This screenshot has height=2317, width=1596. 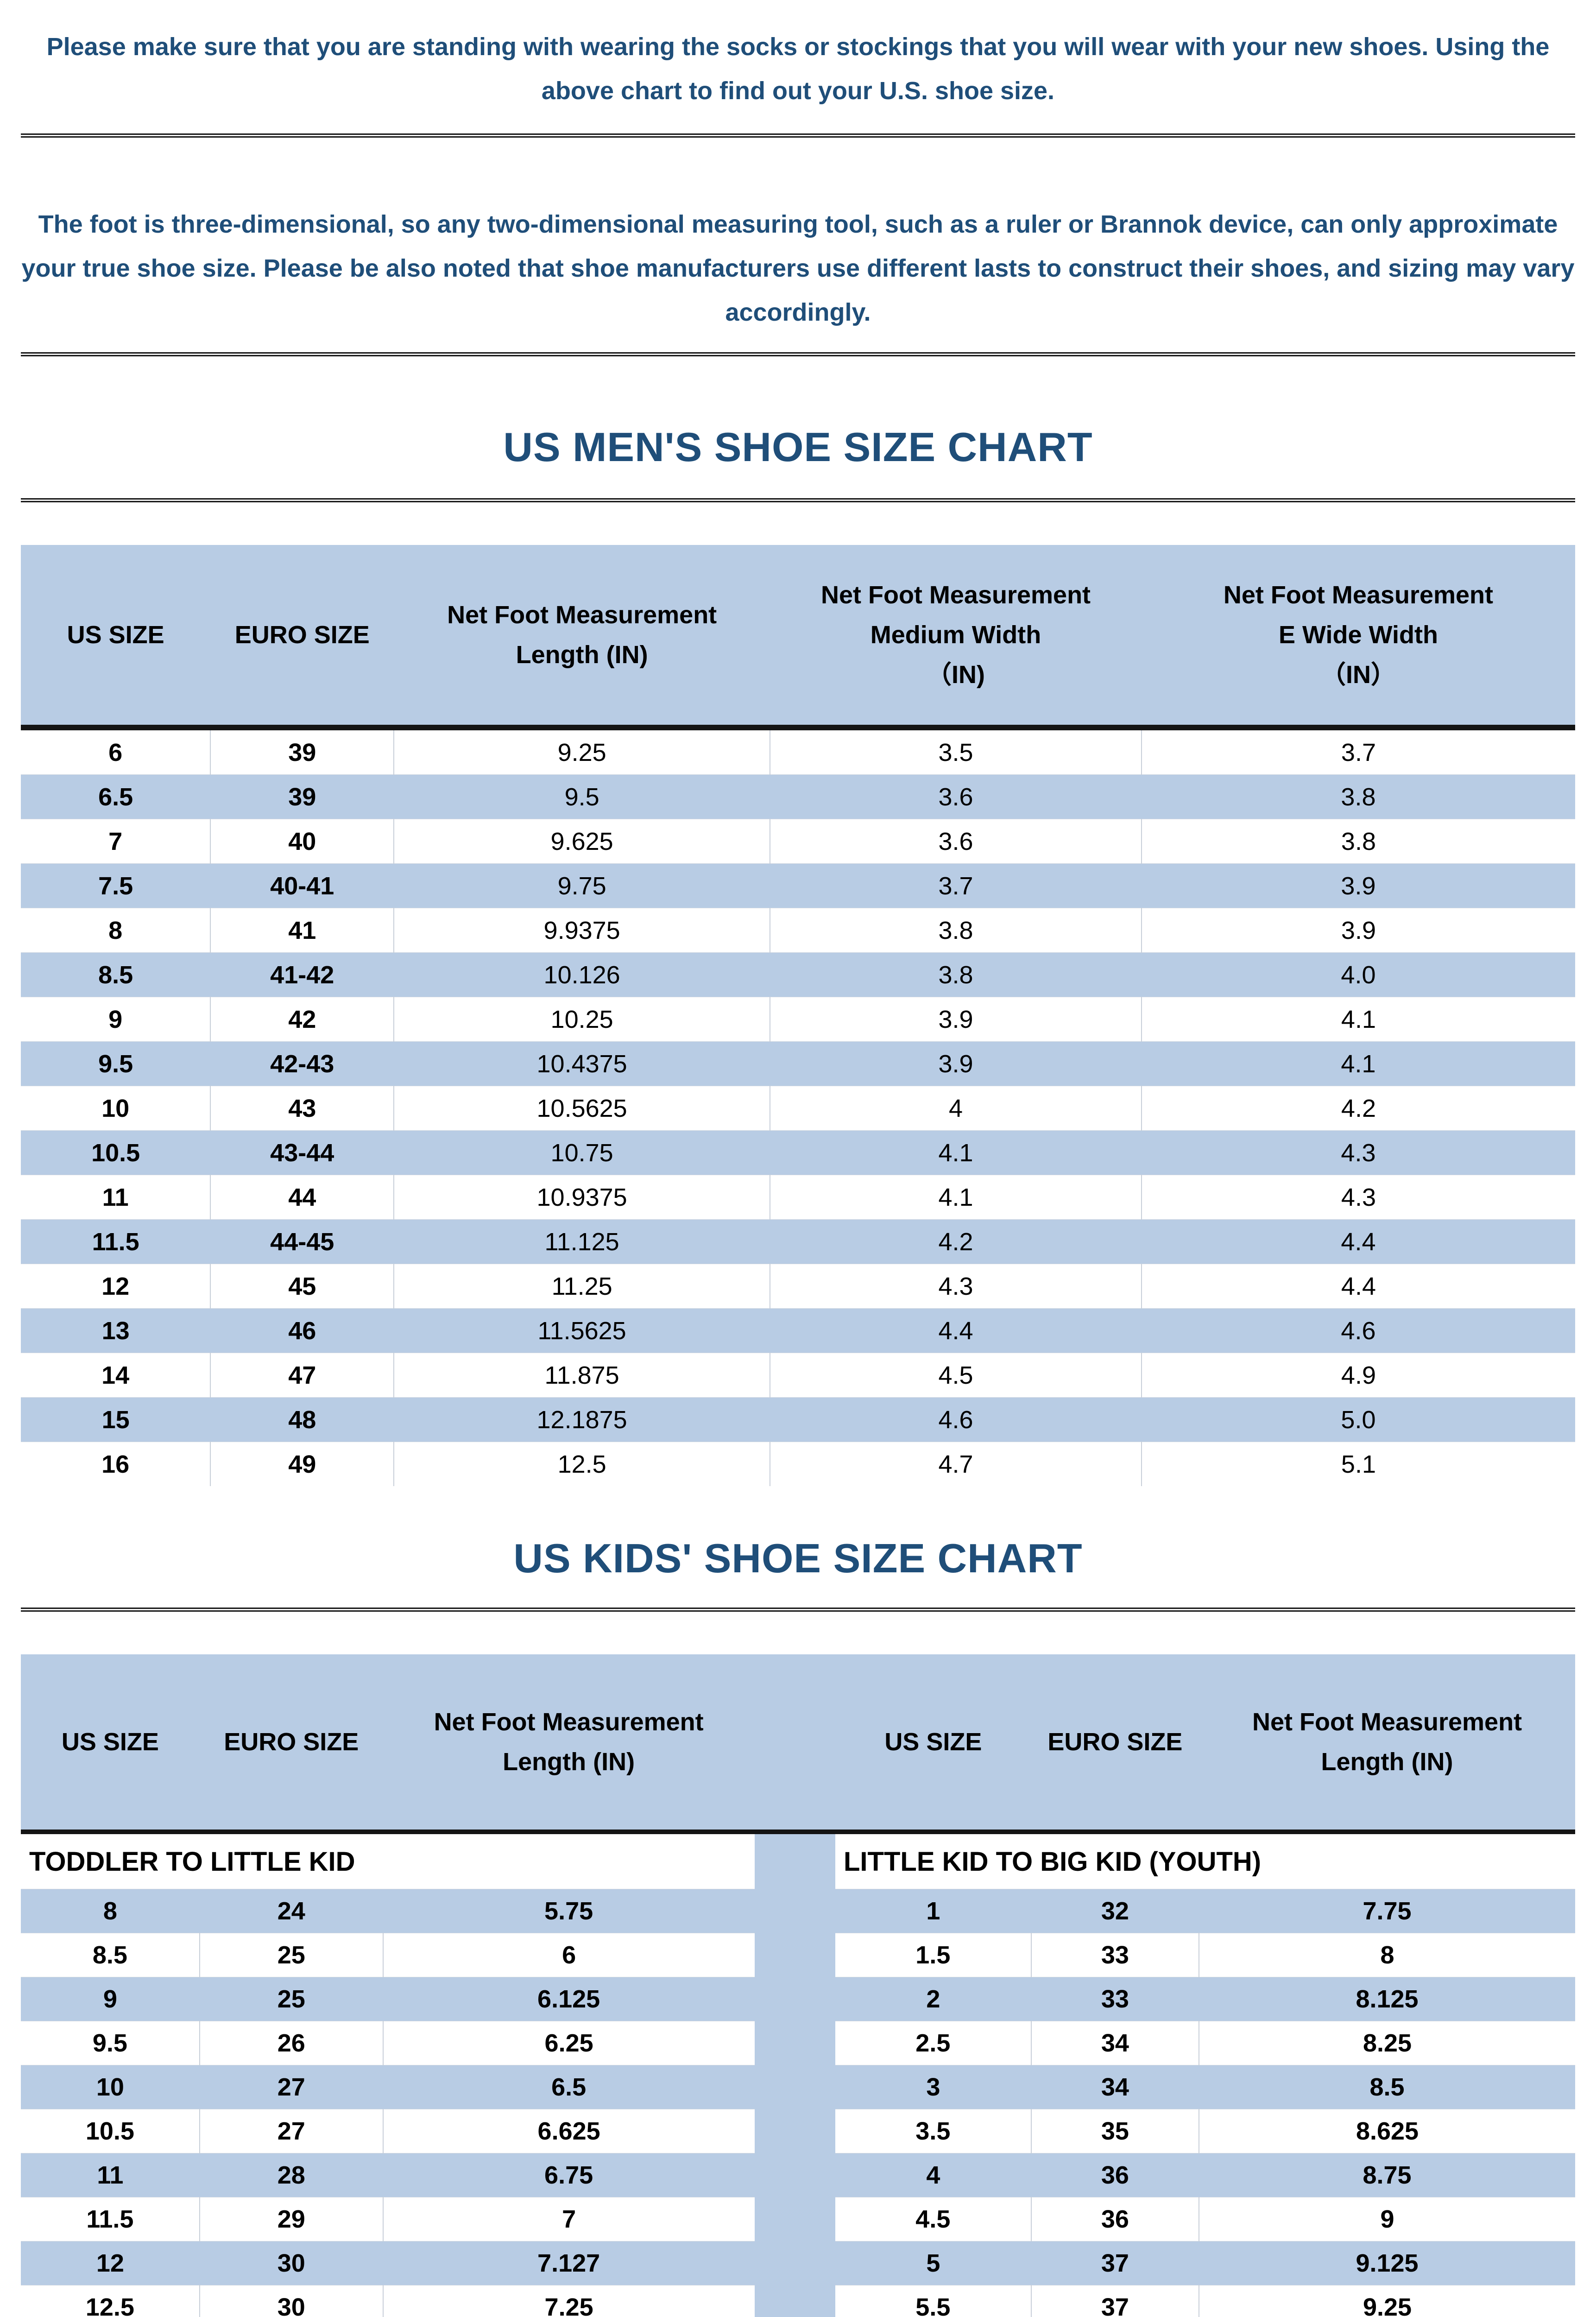 I want to click on kids-table-cell: 2.5, so click(x=933, y=2043).